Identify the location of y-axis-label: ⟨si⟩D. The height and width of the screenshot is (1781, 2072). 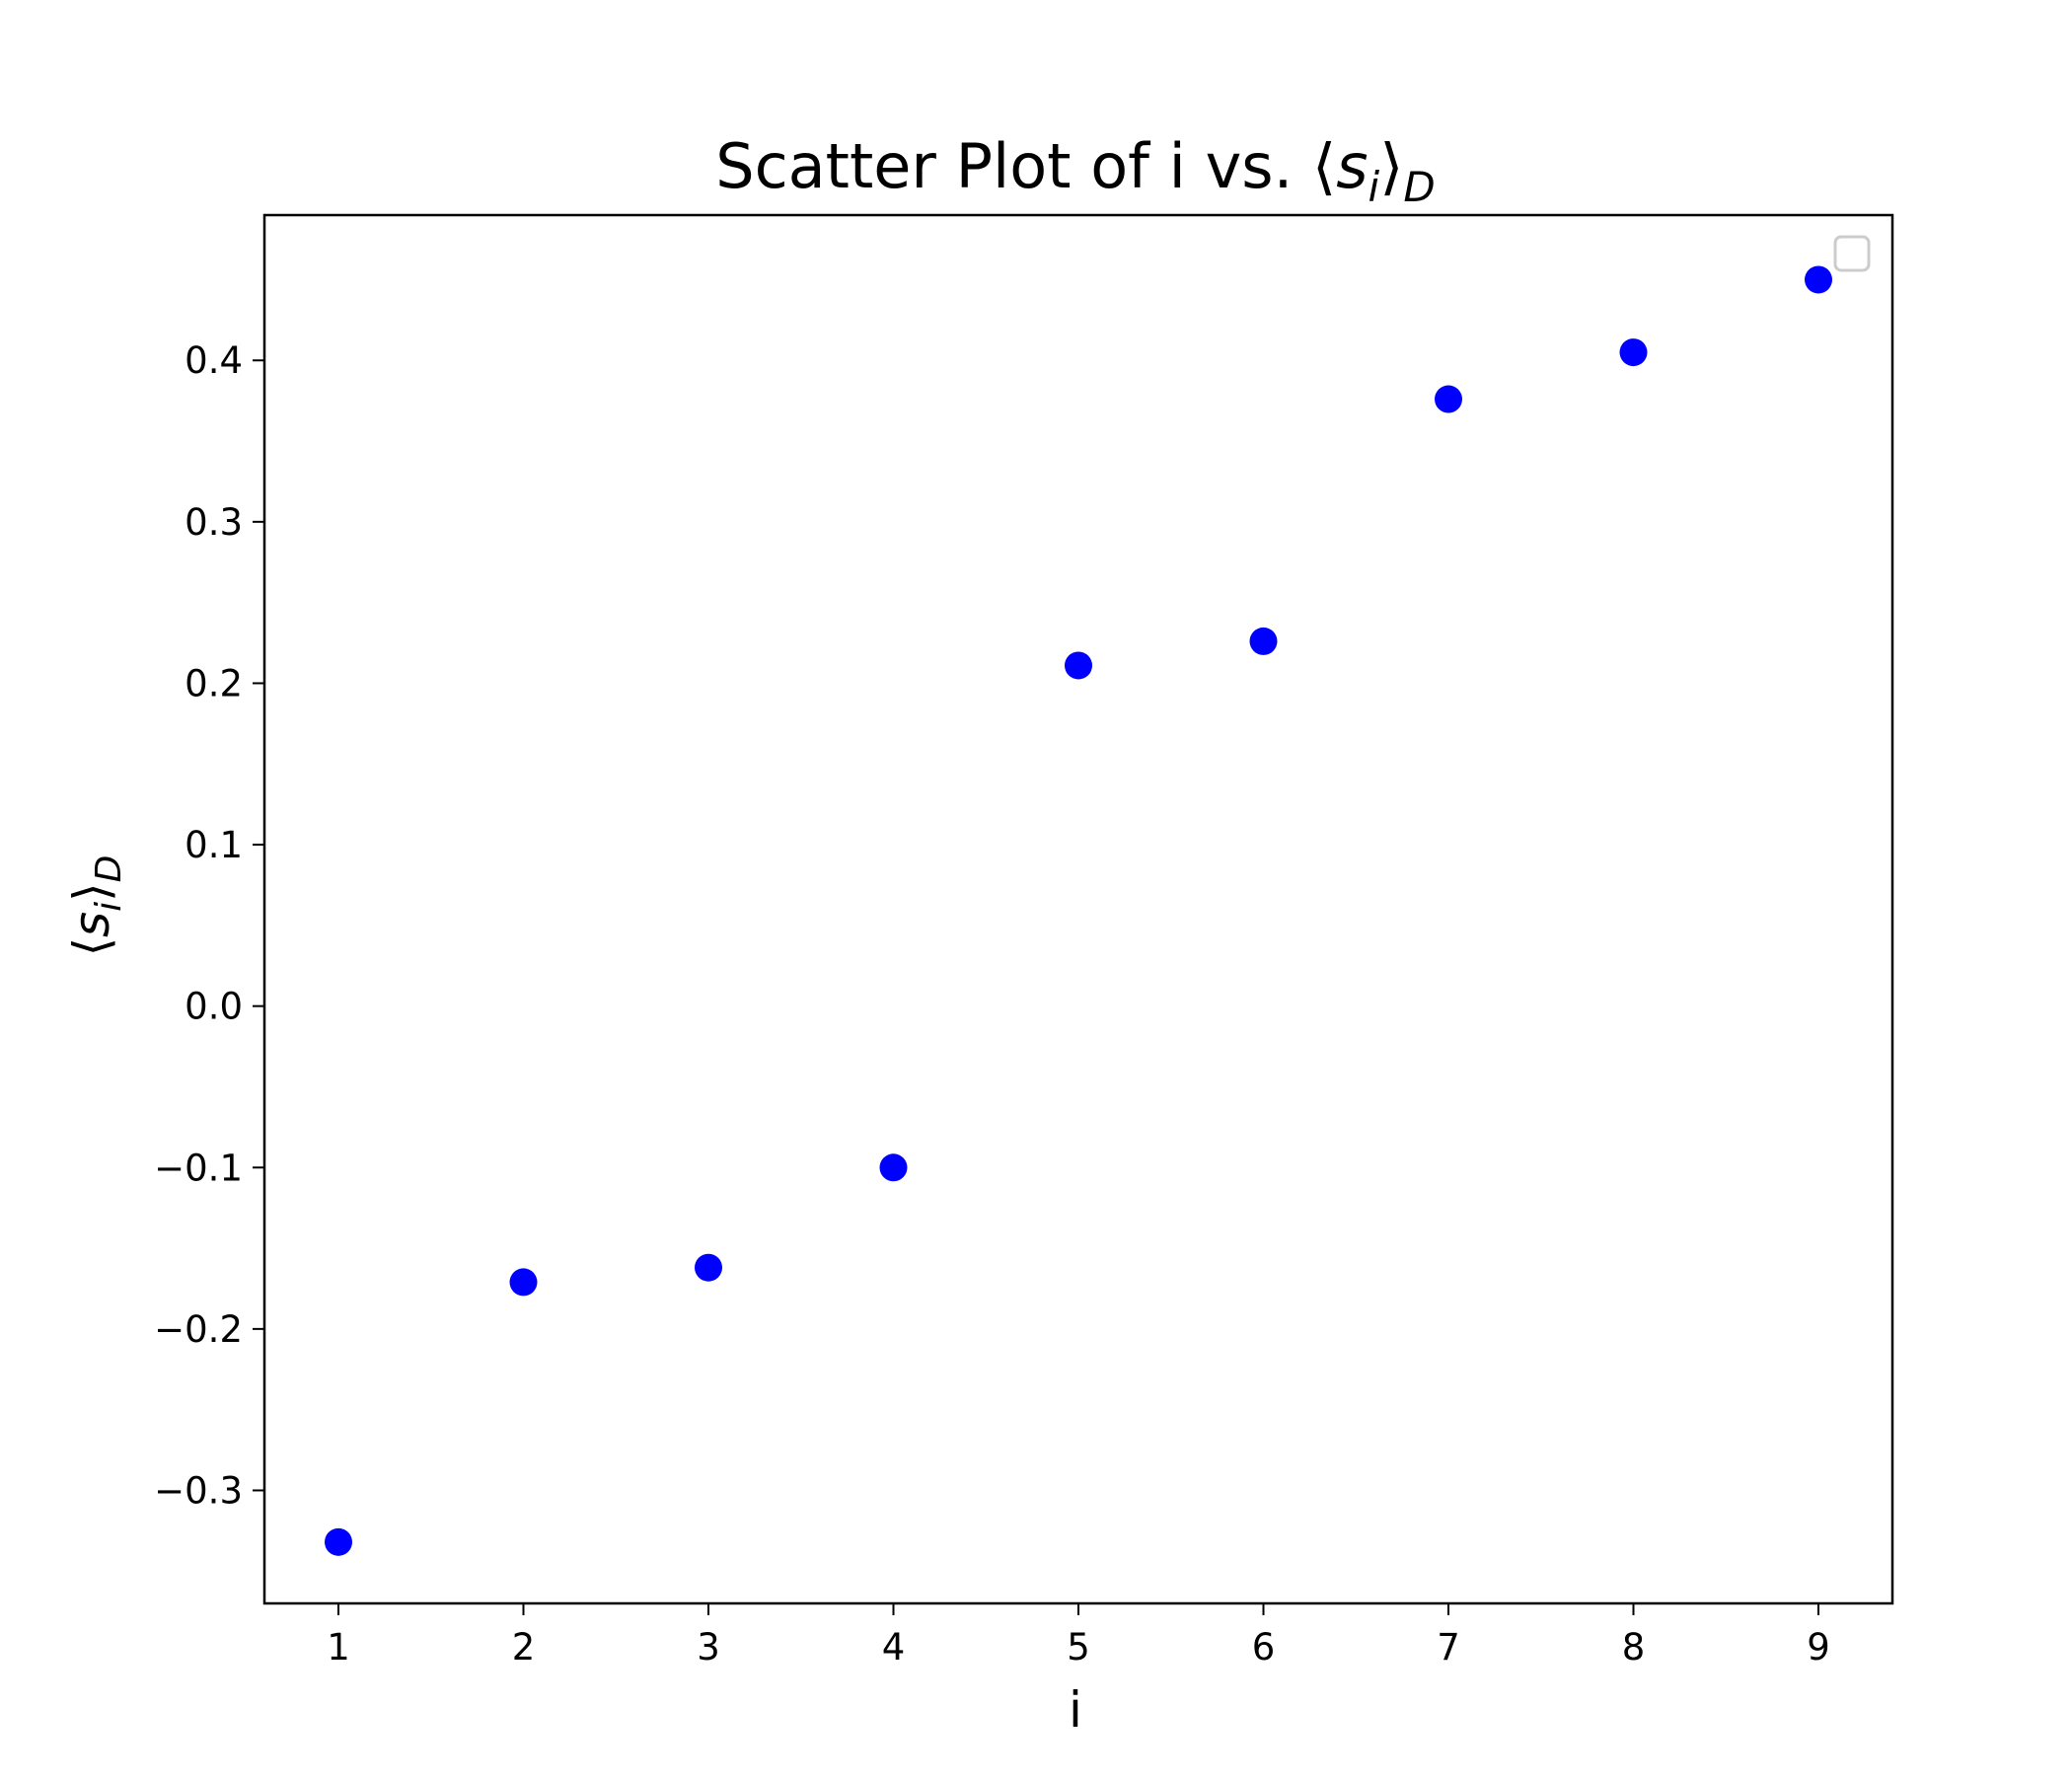
(96, 906).